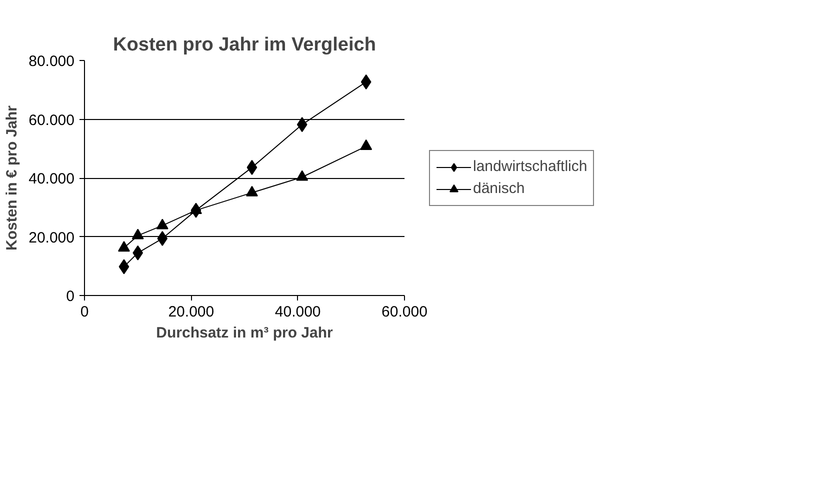 Image resolution: width=822 pixels, height=482 pixels. Describe the element at coordinates (51, 237) in the screenshot. I see `y-tick-label: 20.000` at that location.